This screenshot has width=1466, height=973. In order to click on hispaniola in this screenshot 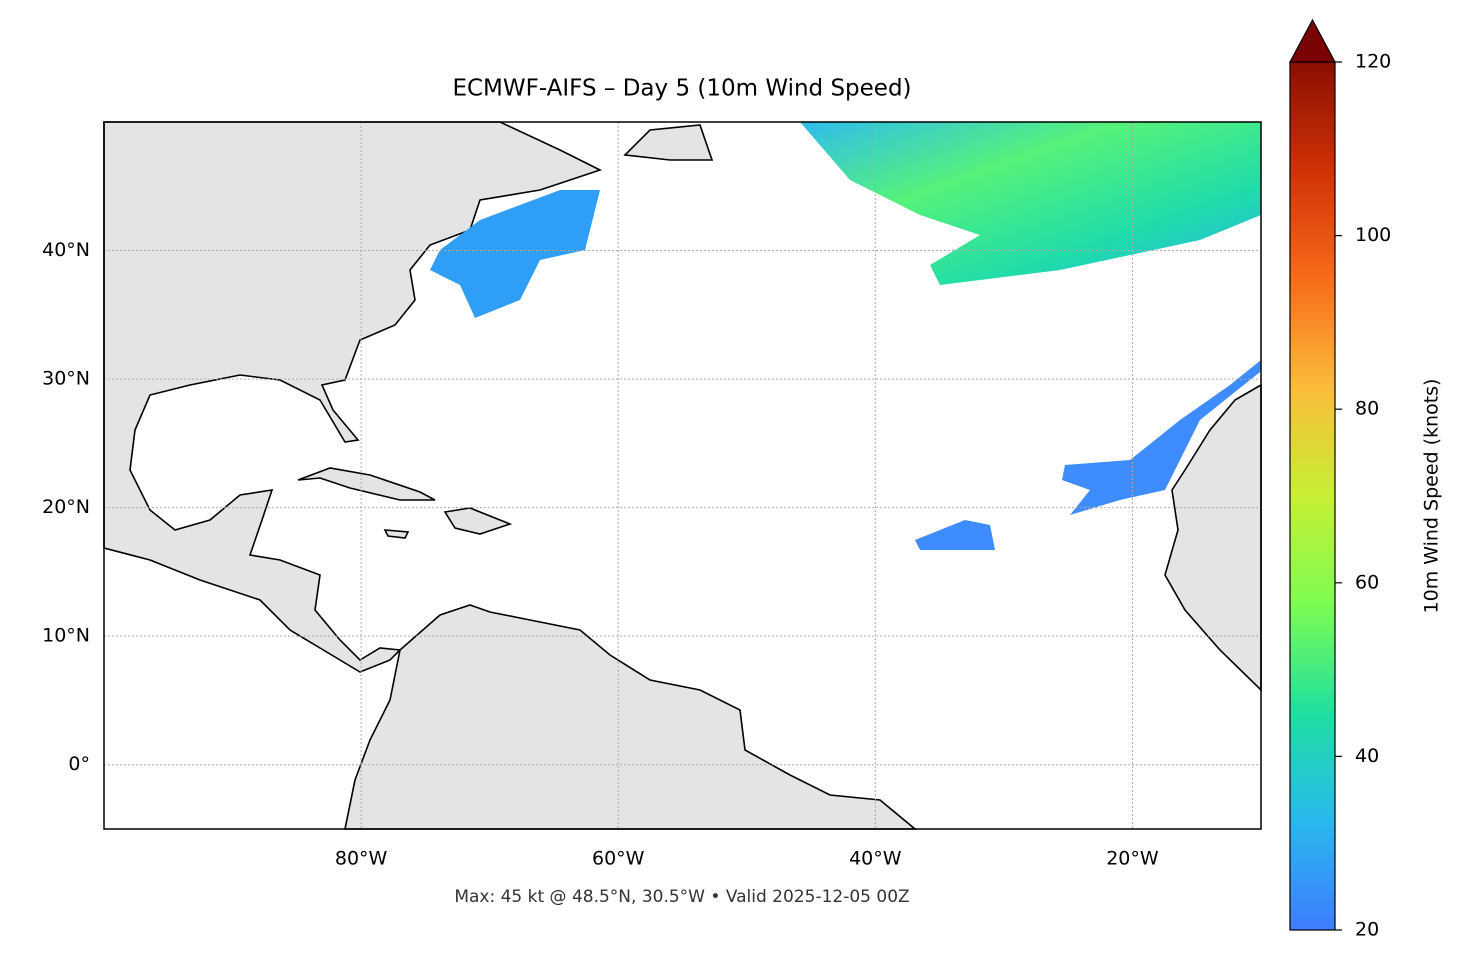, I will do `click(478, 521)`.